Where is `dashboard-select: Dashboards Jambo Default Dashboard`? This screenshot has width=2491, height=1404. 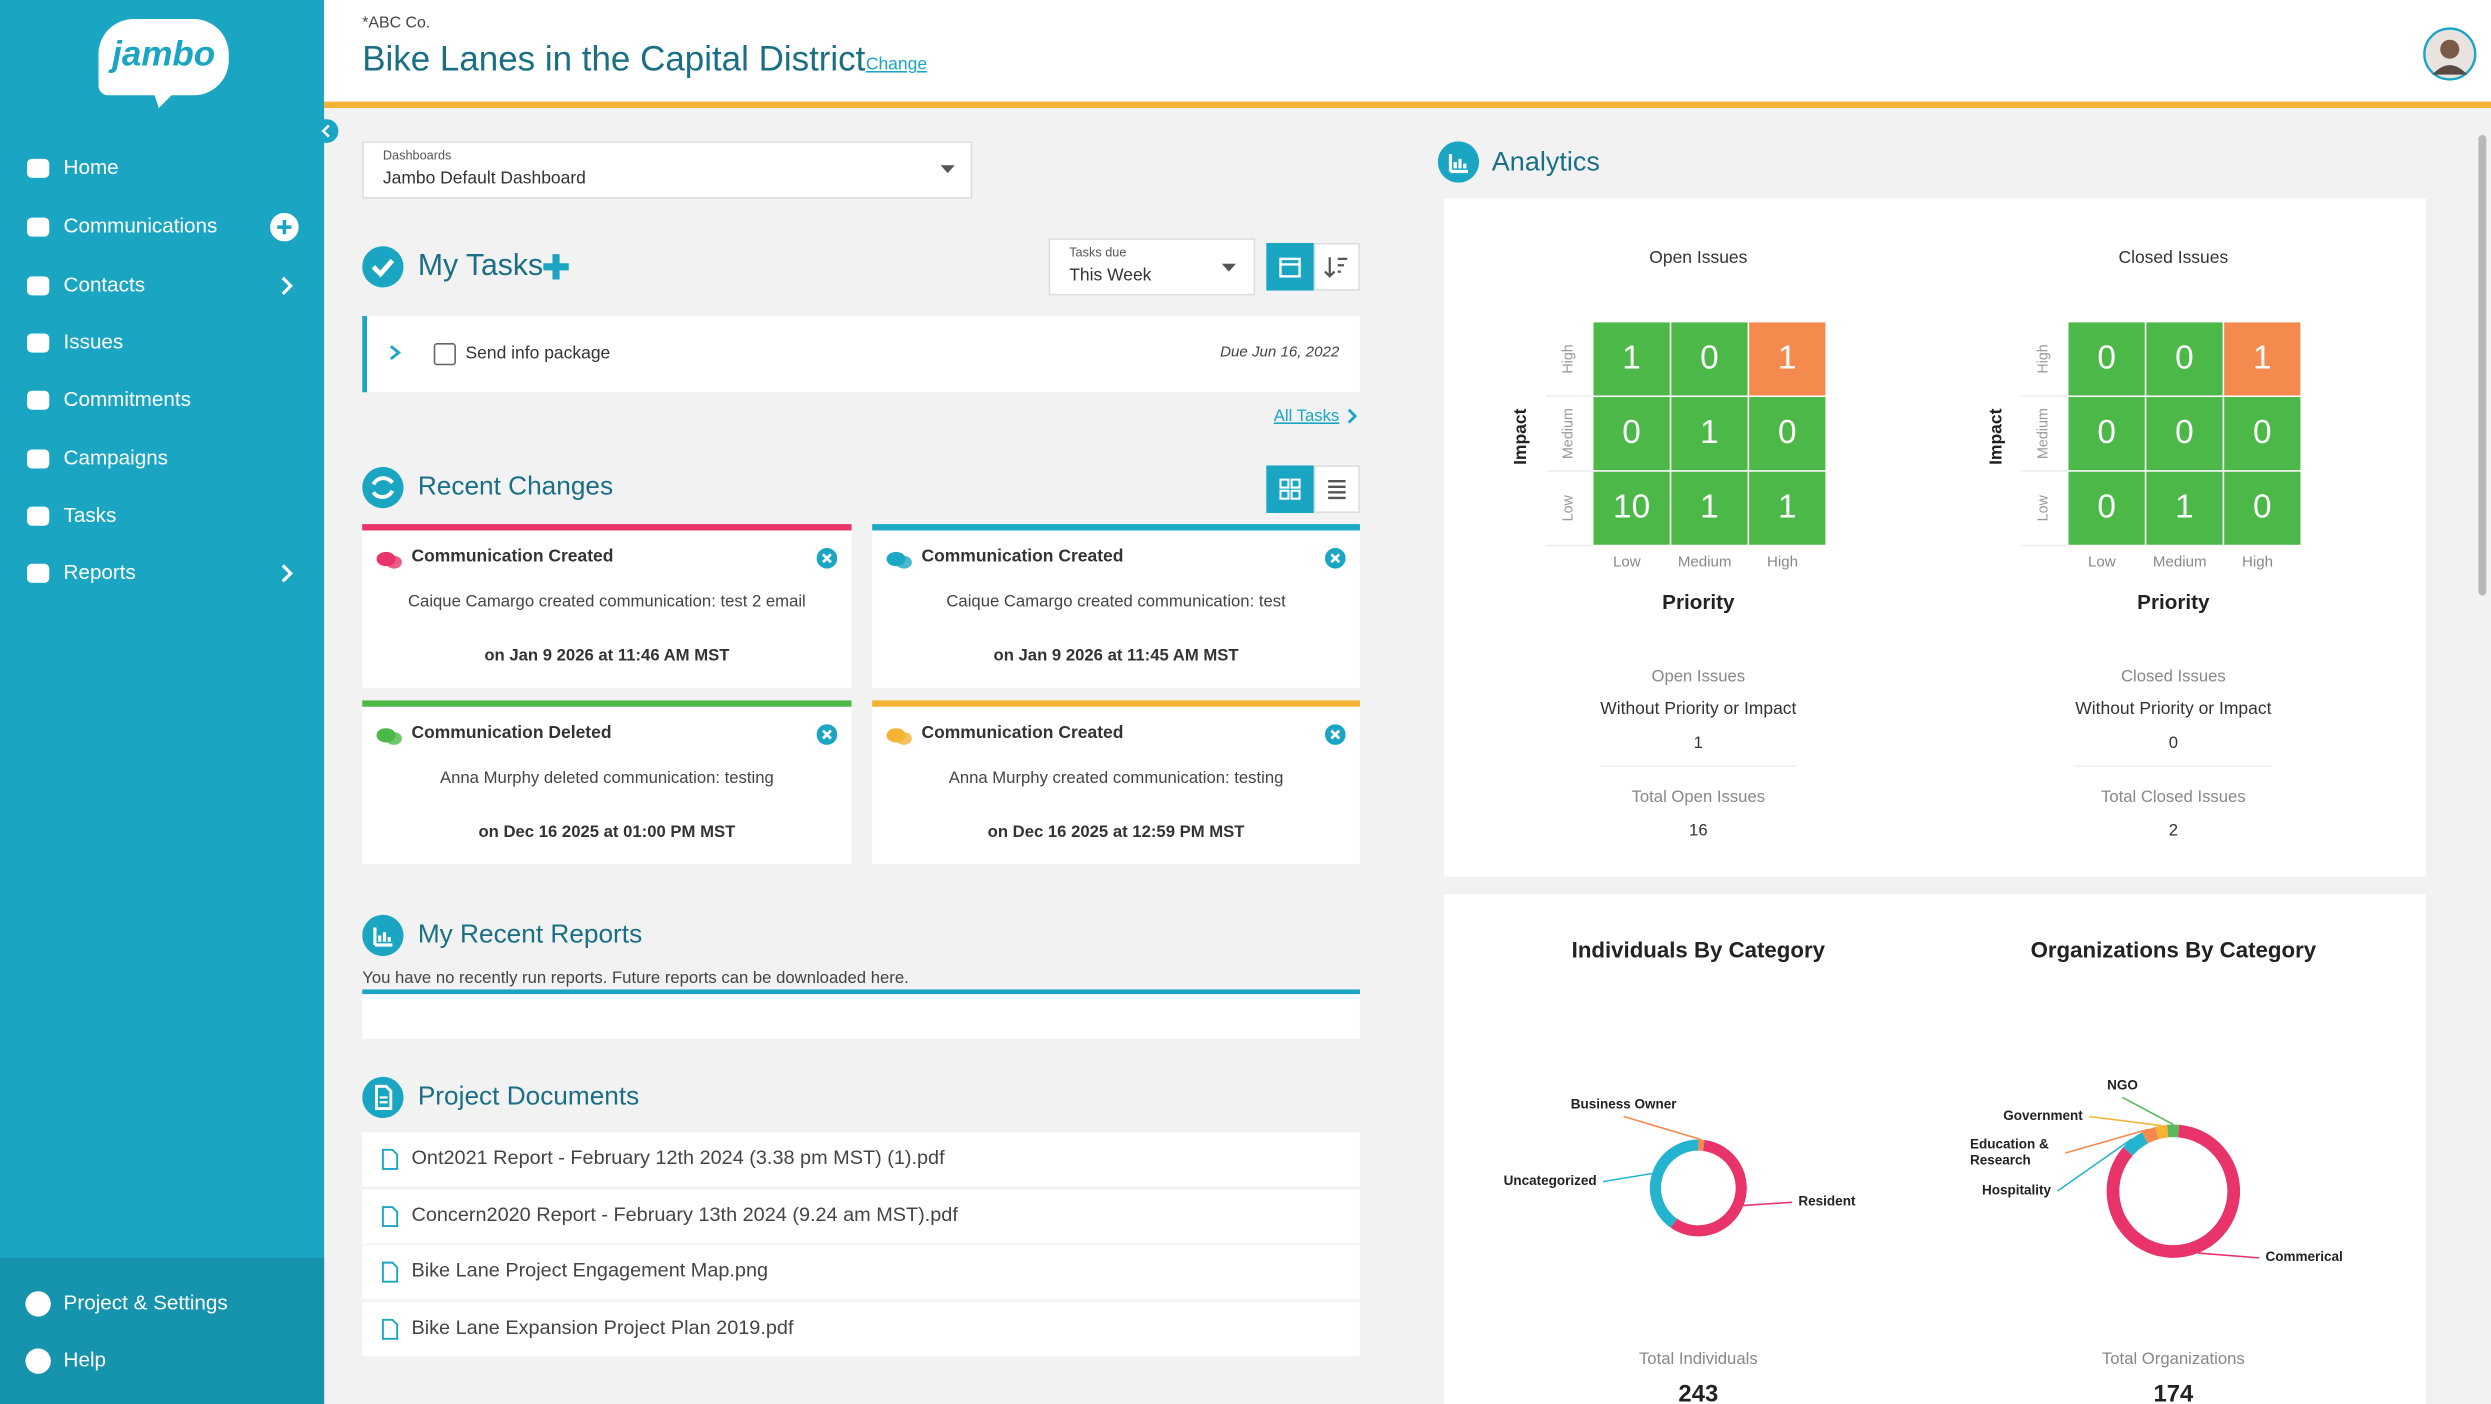 dashboard-select: Dashboards Jambo Default Dashboard is located at coordinates (667, 170).